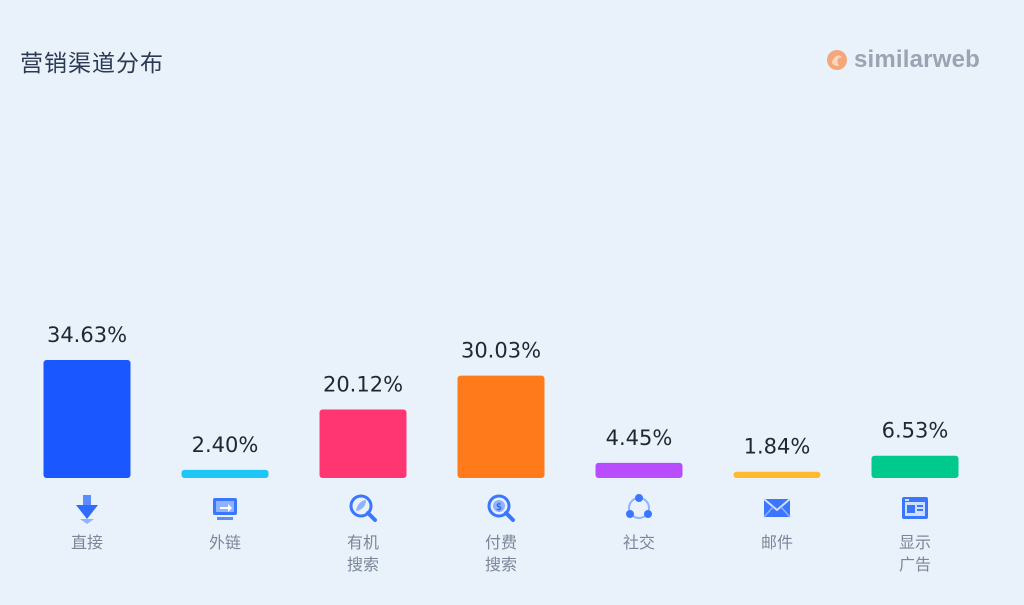  I want to click on value-label: 4.45%, so click(639, 438).